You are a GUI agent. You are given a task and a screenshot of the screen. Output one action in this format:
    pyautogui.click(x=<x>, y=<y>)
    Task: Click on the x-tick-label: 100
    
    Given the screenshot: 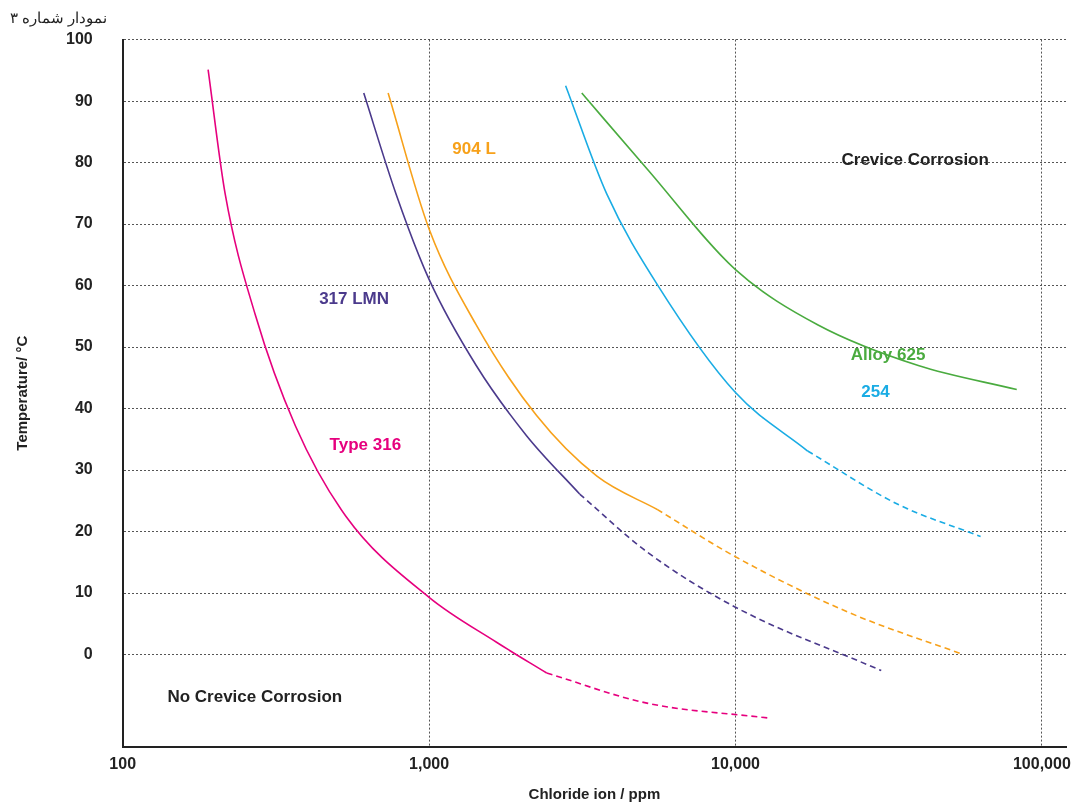 What is the action you would take?
    pyautogui.click(x=123, y=763)
    